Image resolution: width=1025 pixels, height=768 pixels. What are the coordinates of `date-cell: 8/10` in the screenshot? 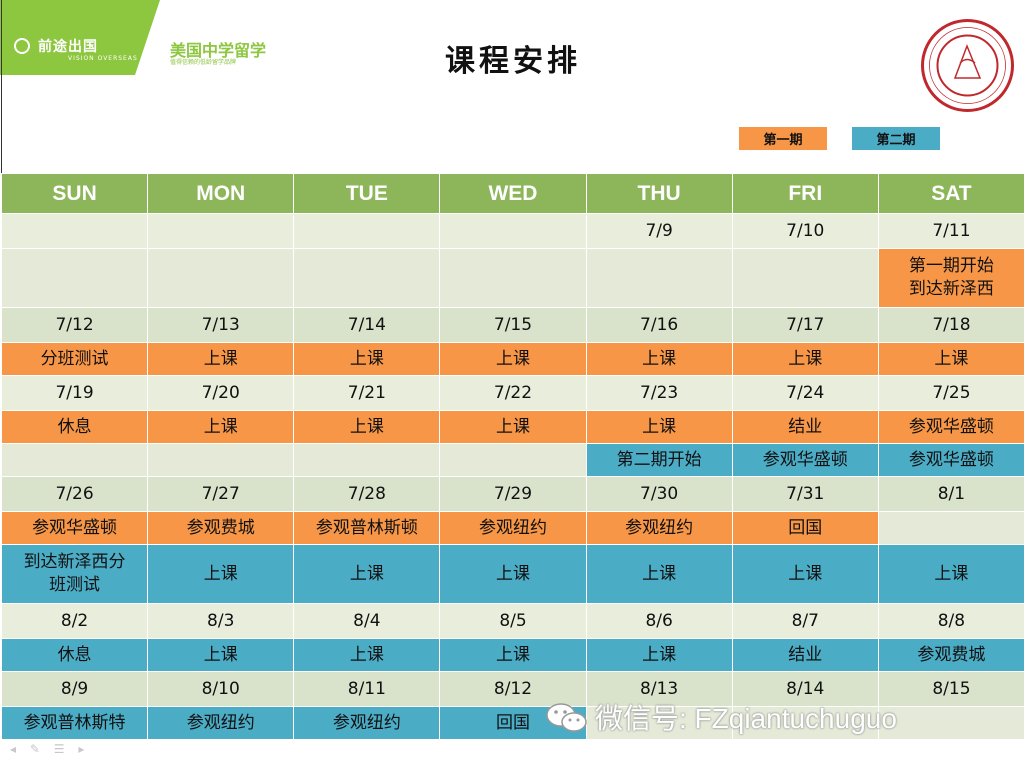 It's located at (221, 689).